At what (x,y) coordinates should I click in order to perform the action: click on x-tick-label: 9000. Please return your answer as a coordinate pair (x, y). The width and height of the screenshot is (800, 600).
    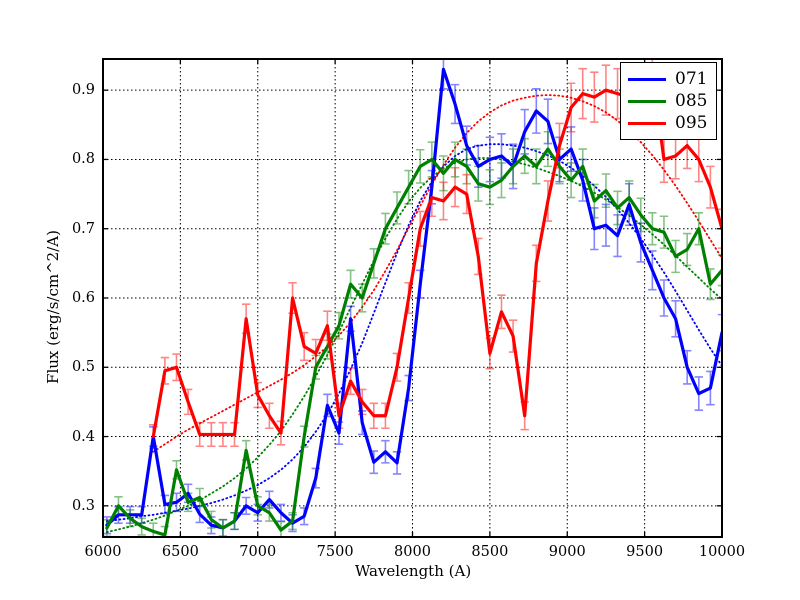
    Looking at the image, I should click on (567, 552).